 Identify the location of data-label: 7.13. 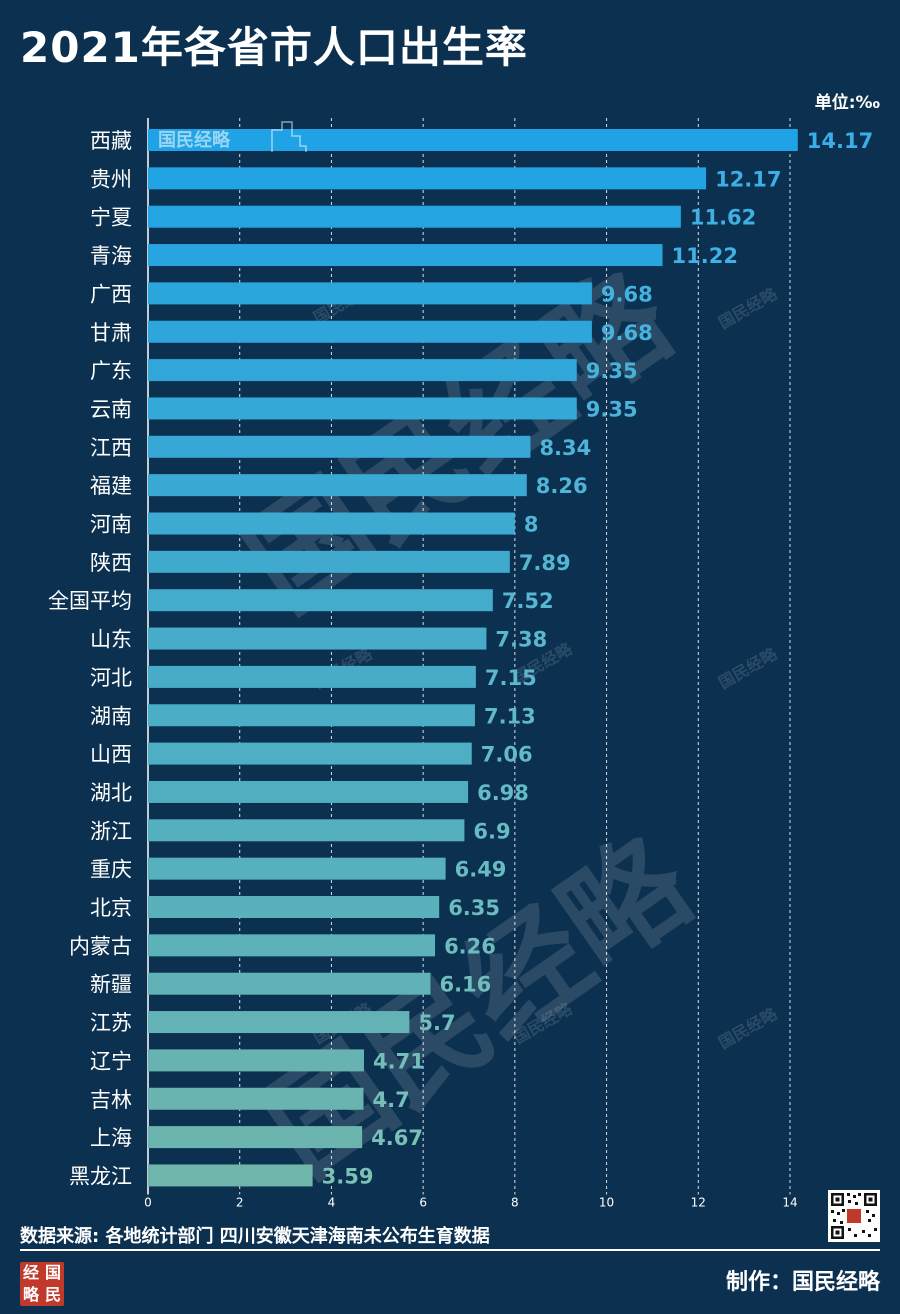
(510, 716).